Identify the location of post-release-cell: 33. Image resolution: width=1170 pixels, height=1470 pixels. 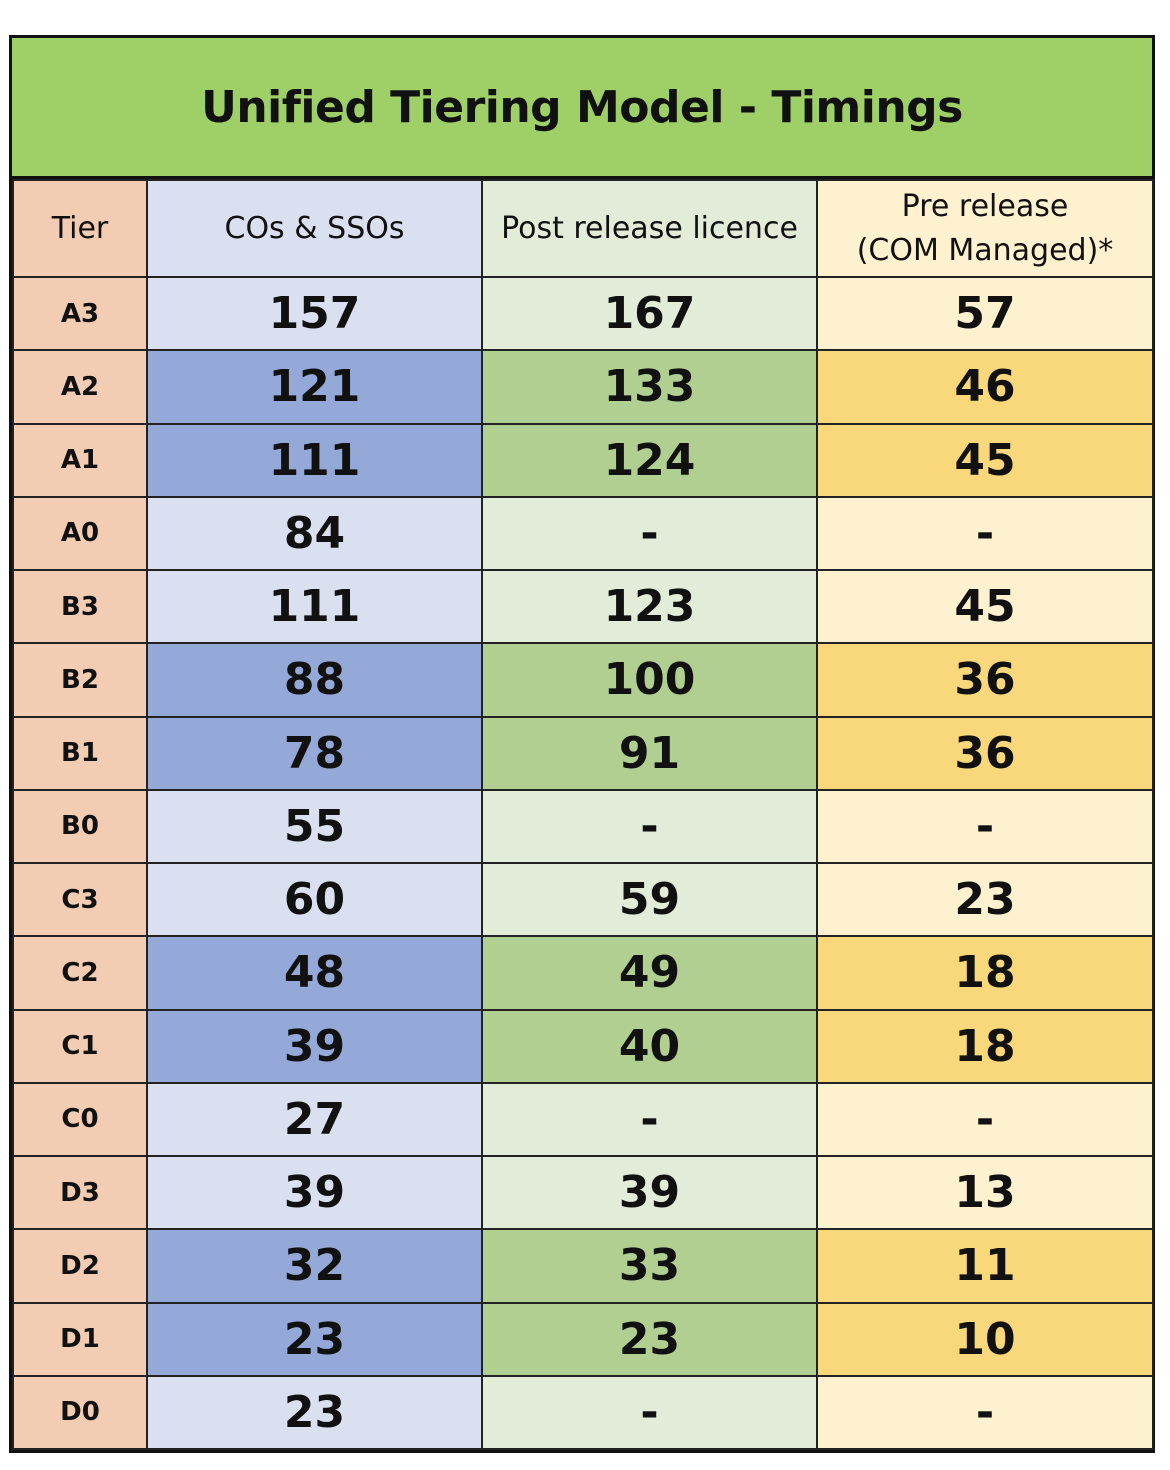
(649, 1266).